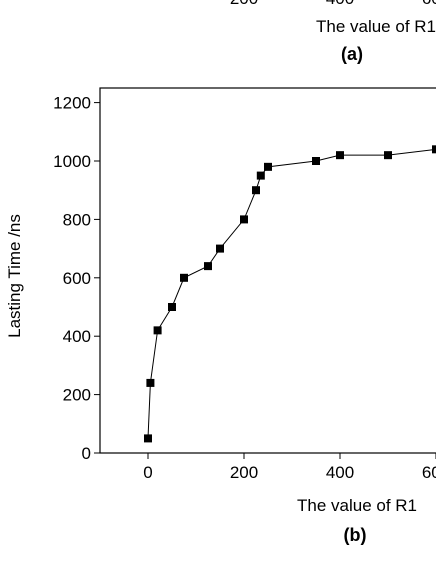 This screenshot has height=564, width=436. What do you see at coordinates (14, 276) in the screenshot?
I see `y-axis-label: Lasting Time /ns` at bounding box center [14, 276].